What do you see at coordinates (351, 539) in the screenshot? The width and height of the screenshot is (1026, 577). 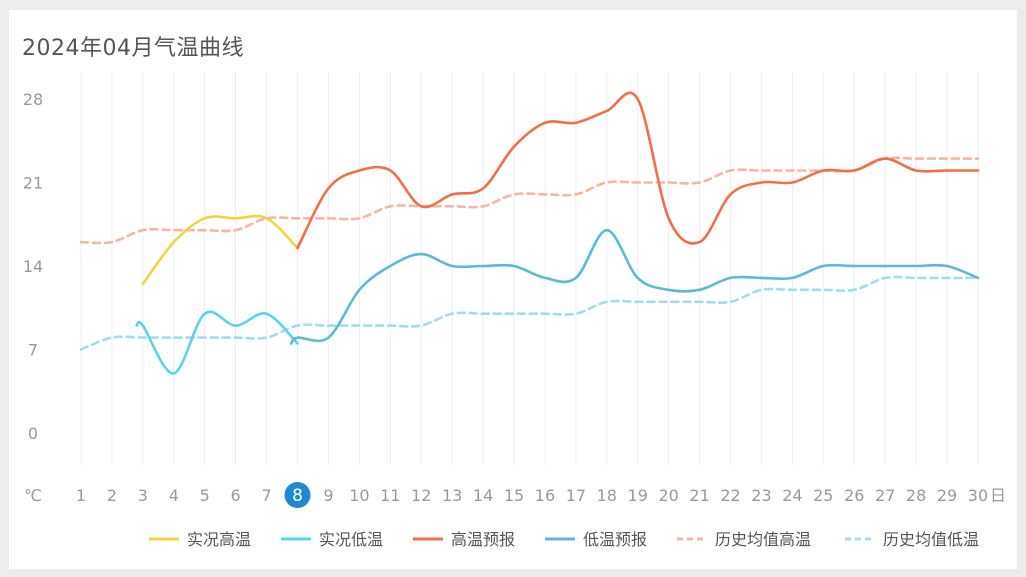 I see `legend-label: 实况低温` at bounding box center [351, 539].